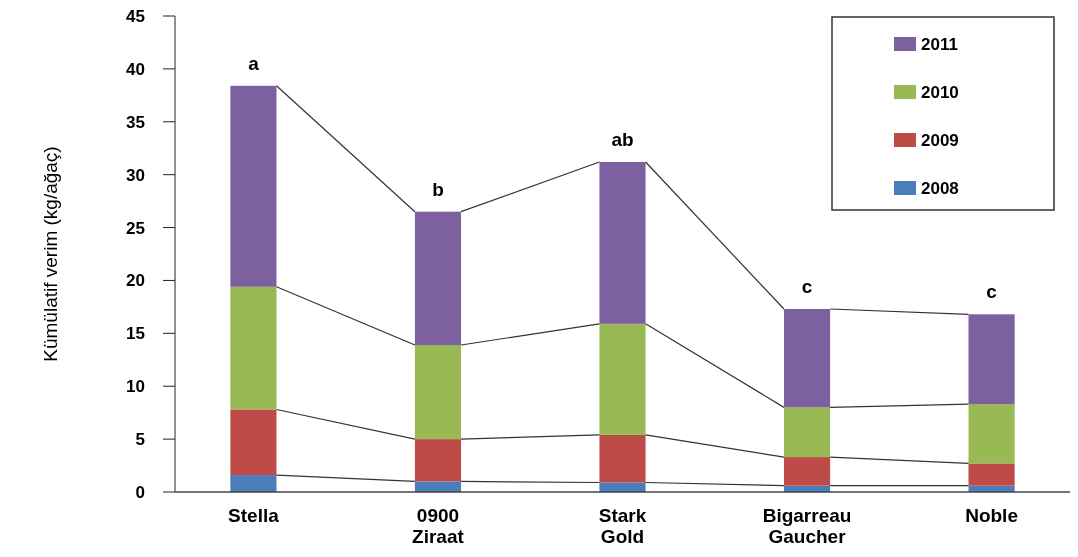 The height and width of the screenshot is (557, 1078). I want to click on y-tick-label: 40, so click(135, 69).